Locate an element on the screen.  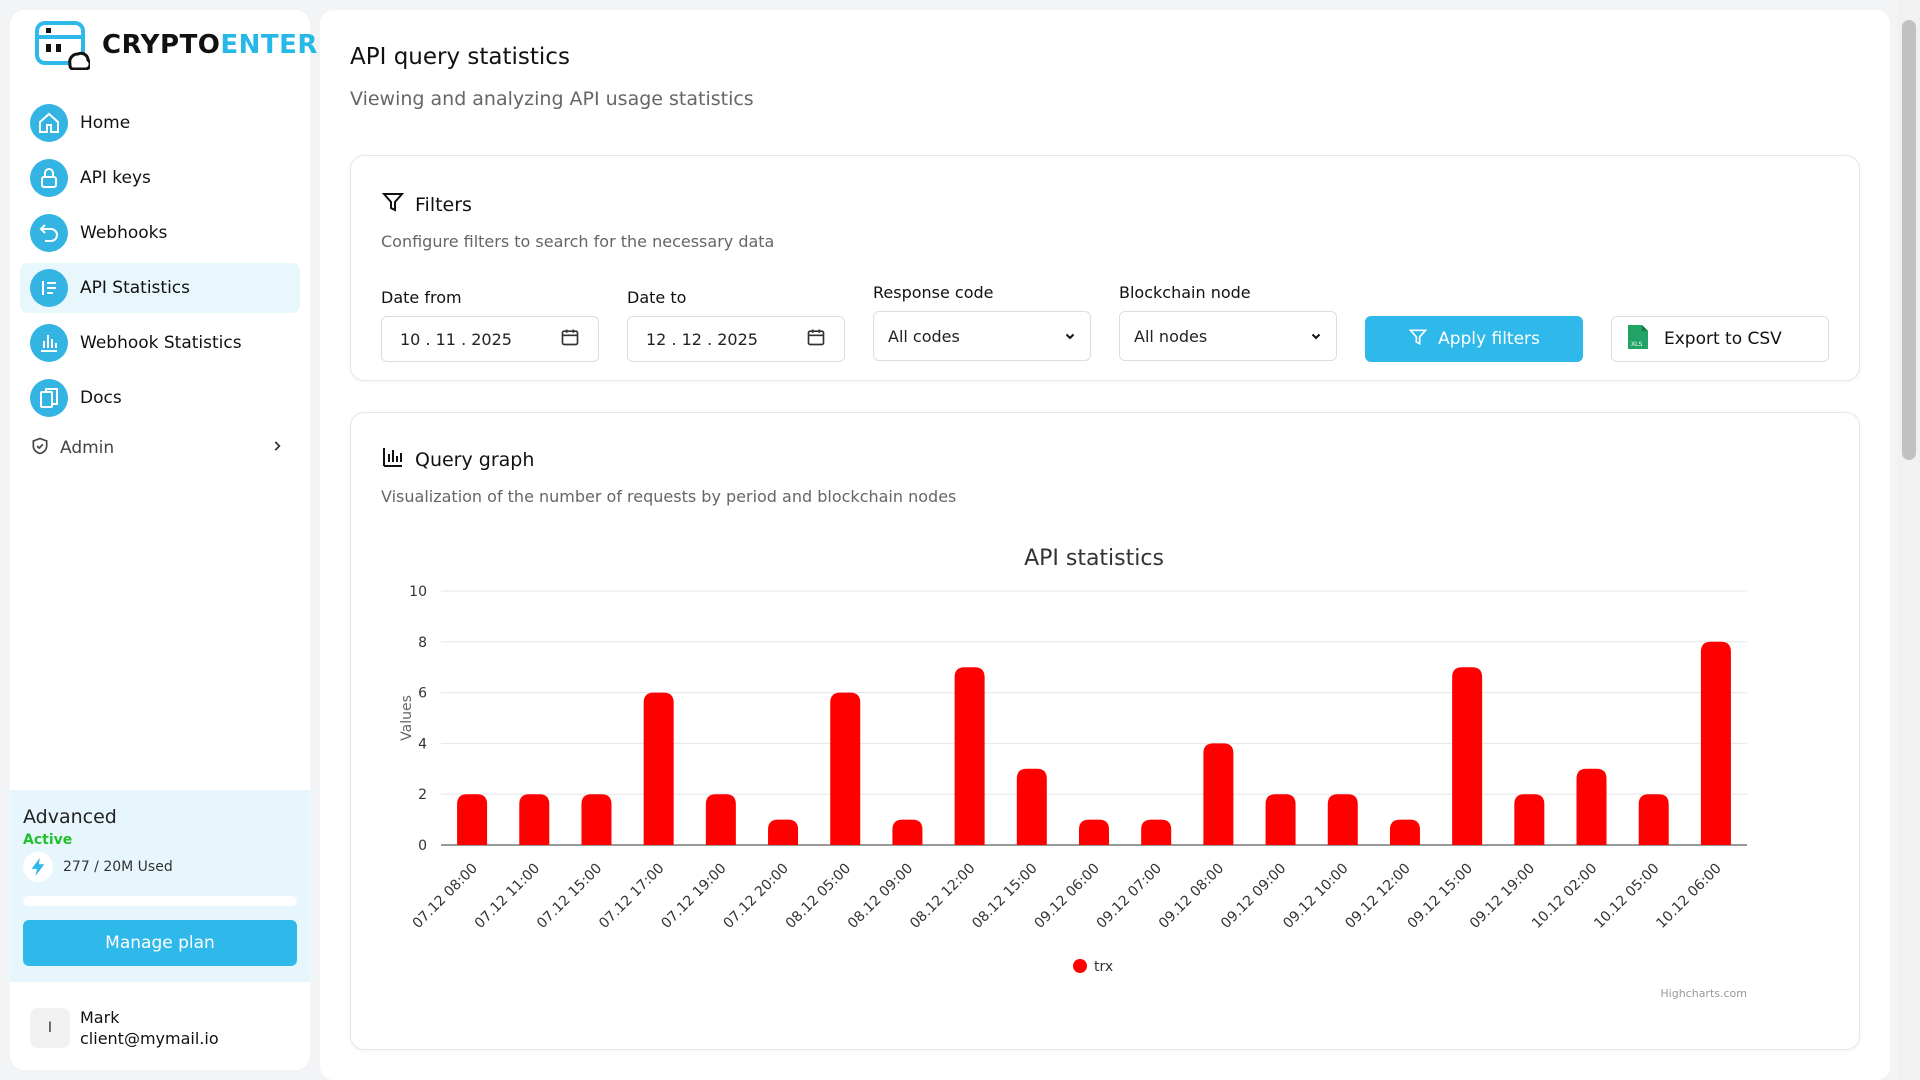
query-graph-title-text: Query graph is located at coordinates (475, 459).